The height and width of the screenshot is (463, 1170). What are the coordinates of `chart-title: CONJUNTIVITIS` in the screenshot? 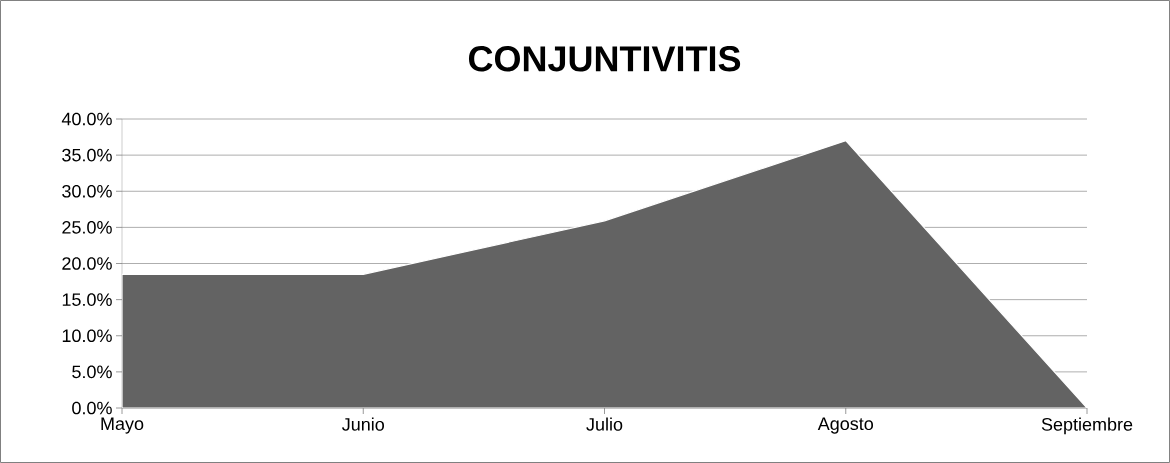 It's located at (604, 59).